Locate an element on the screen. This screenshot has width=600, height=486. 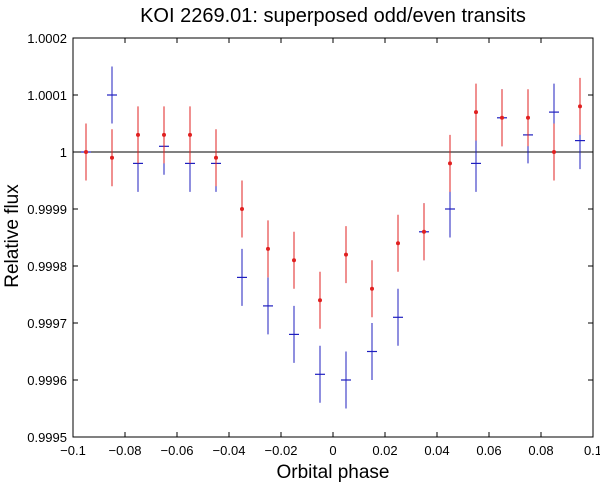
x-tick-label: −0.08 is located at coordinates (125, 450).